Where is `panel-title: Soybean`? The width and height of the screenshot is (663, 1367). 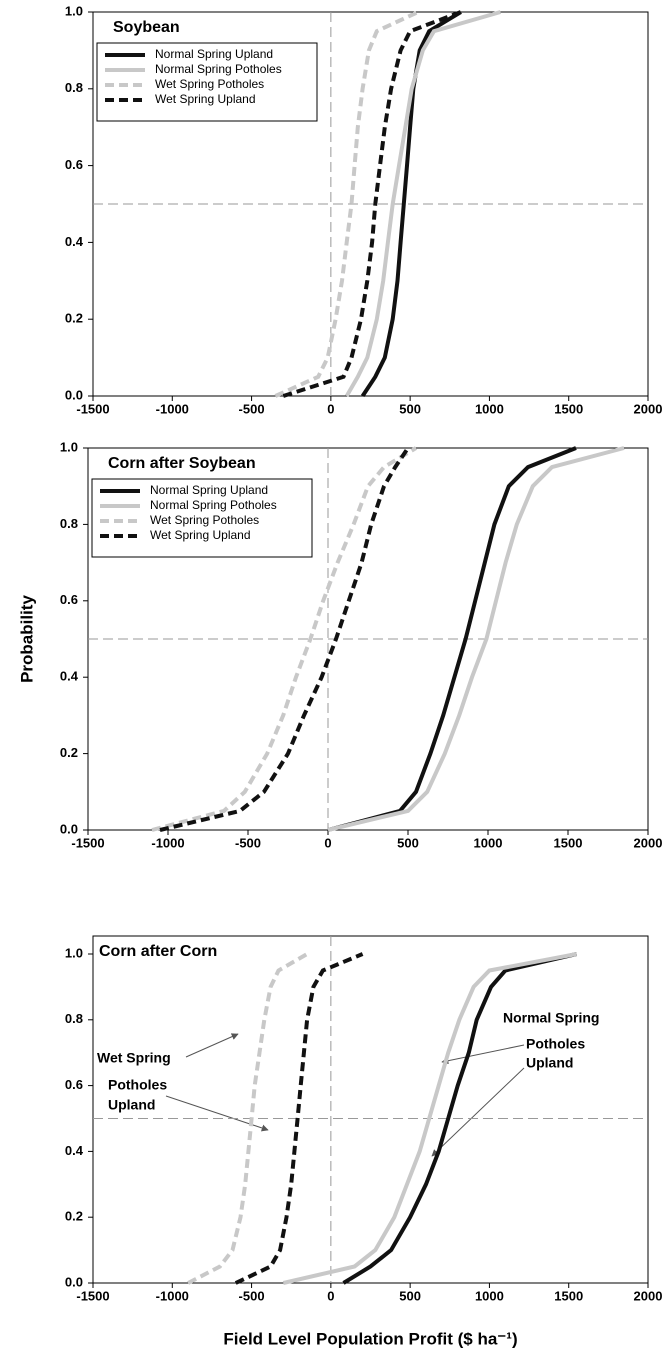
panel-title: Soybean is located at coordinates (146, 27).